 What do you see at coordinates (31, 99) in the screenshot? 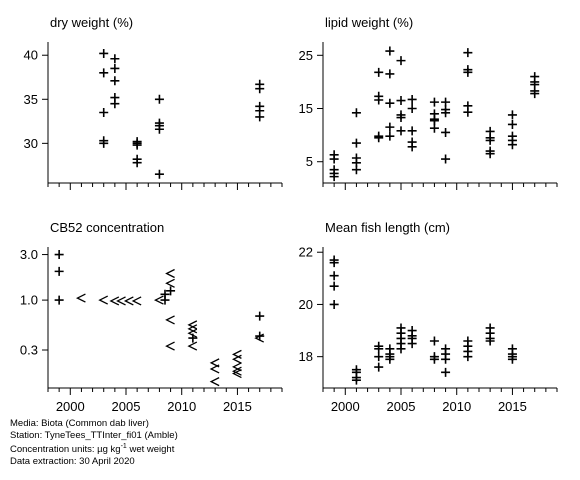
I see `y-tick-label: 35` at bounding box center [31, 99].